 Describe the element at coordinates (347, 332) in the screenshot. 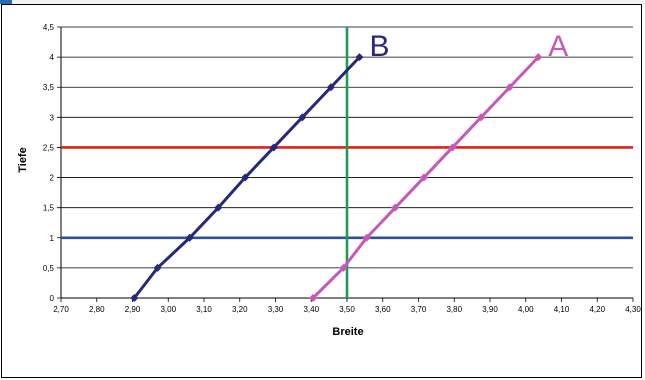

I see `x-axis-label: Breite` at that location.